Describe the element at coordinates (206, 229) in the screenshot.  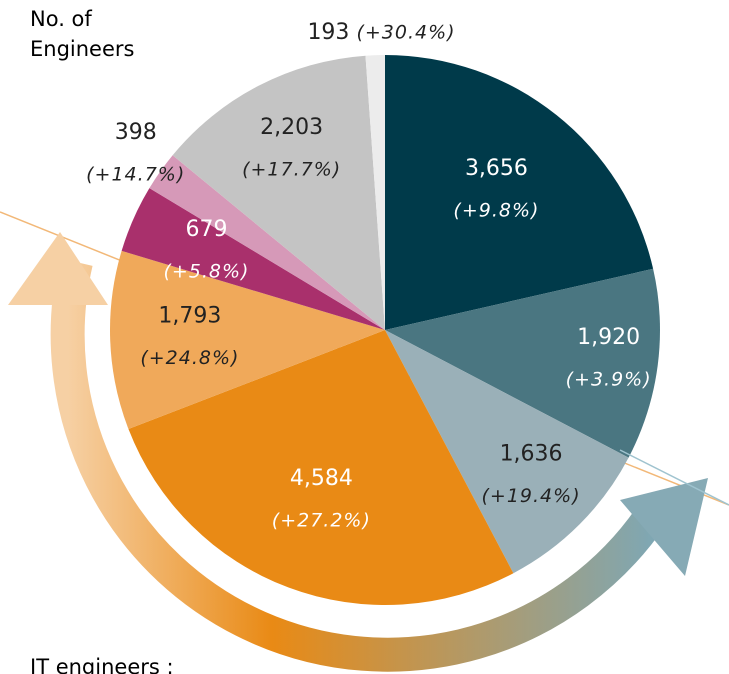
I see `value-label: 679` at that location.